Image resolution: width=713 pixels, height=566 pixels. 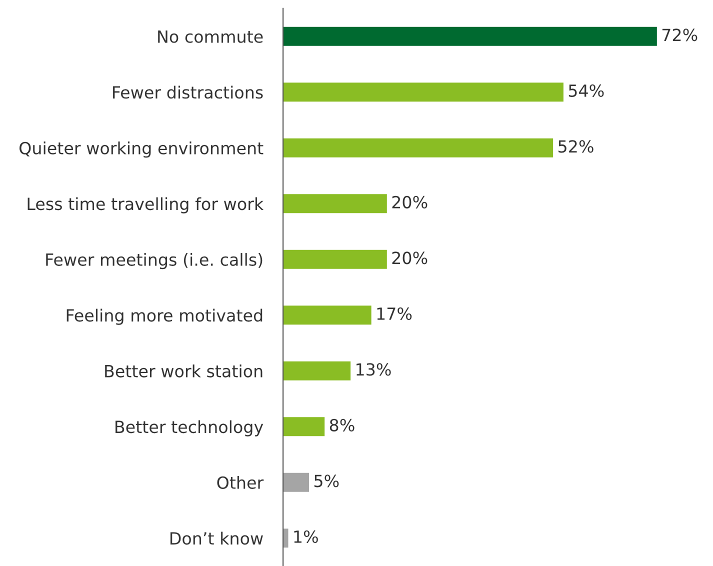 What do you see at coordinates (190, 428) in the screenshot?
I see `y-tick-label: Better technology` at bounding box center [190, 428].